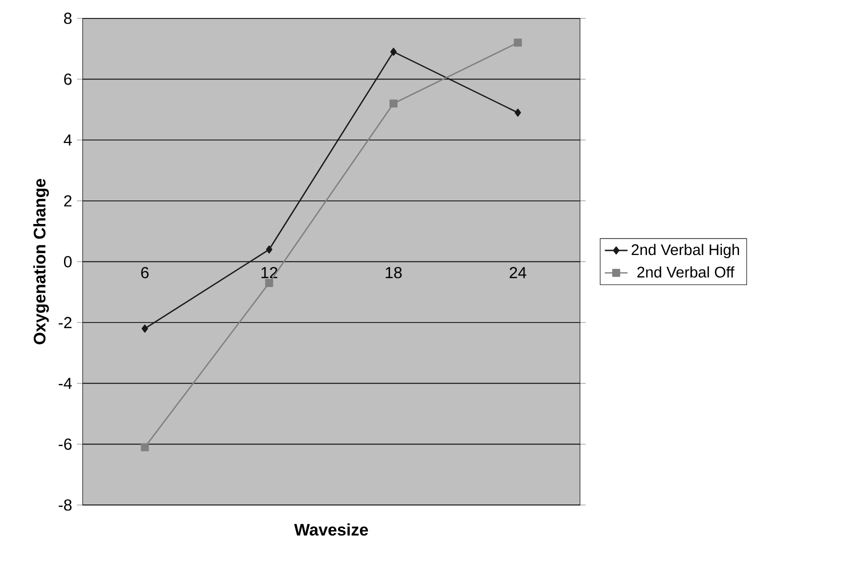 The image size is (861, 561). I want to click on legend-label: 2nd Verbal High, so click(685, 251).